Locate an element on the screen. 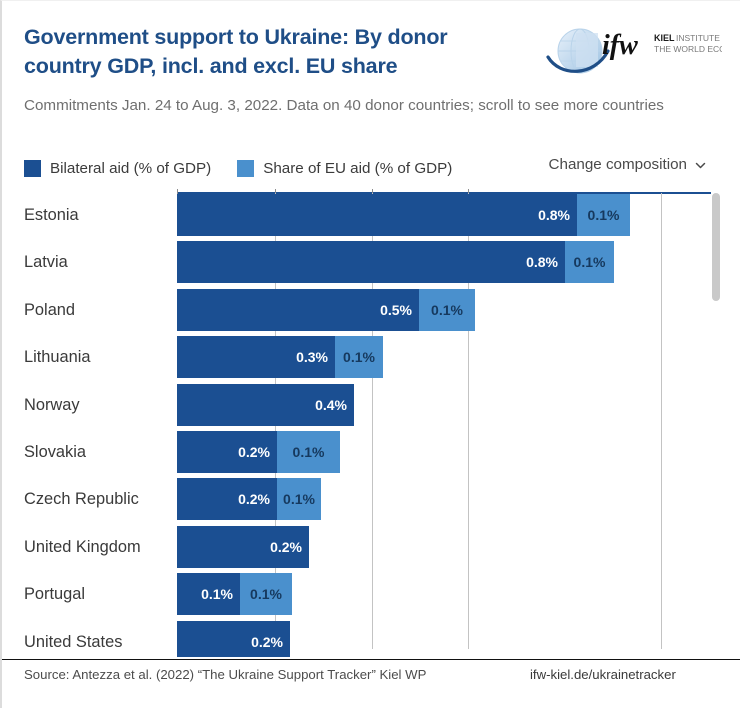 Image resolution: width=740 pixels, height=708 pixels. stacked-bar: 0.3% 0.1% is located at coordinates (280, 357).